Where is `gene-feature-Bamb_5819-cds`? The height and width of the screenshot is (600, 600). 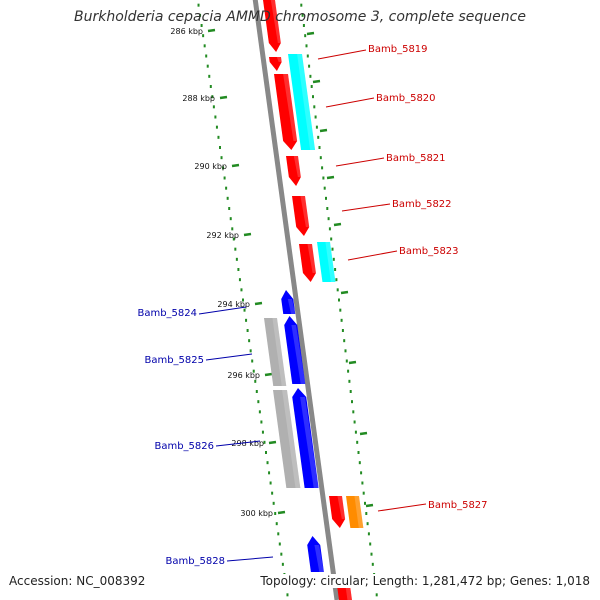 gene-feature-Bamb_5819-cds is located at coordinates (272, 26).